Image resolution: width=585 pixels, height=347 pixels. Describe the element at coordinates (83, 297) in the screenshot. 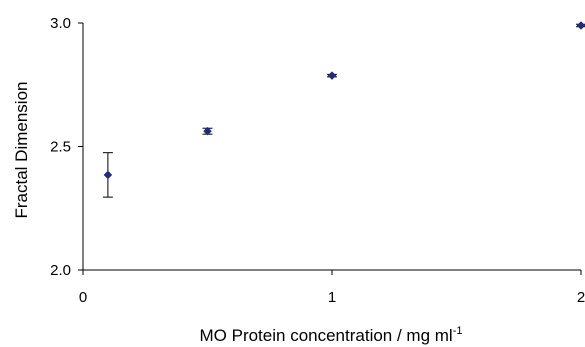

I see `x-tick-label: 0` at that location.